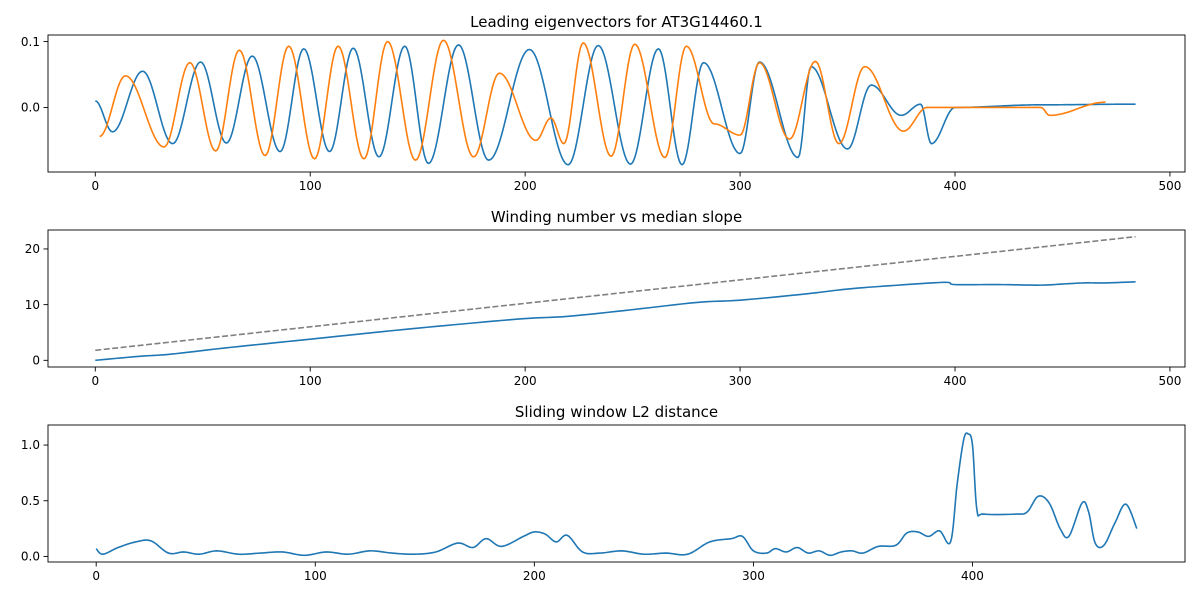 Image resolution: width=1200 pixels, height=600 pixels. Describe the element at coordinates (30, 42) in the screenshot. I see `y-tick-label: 0.1` at that location.